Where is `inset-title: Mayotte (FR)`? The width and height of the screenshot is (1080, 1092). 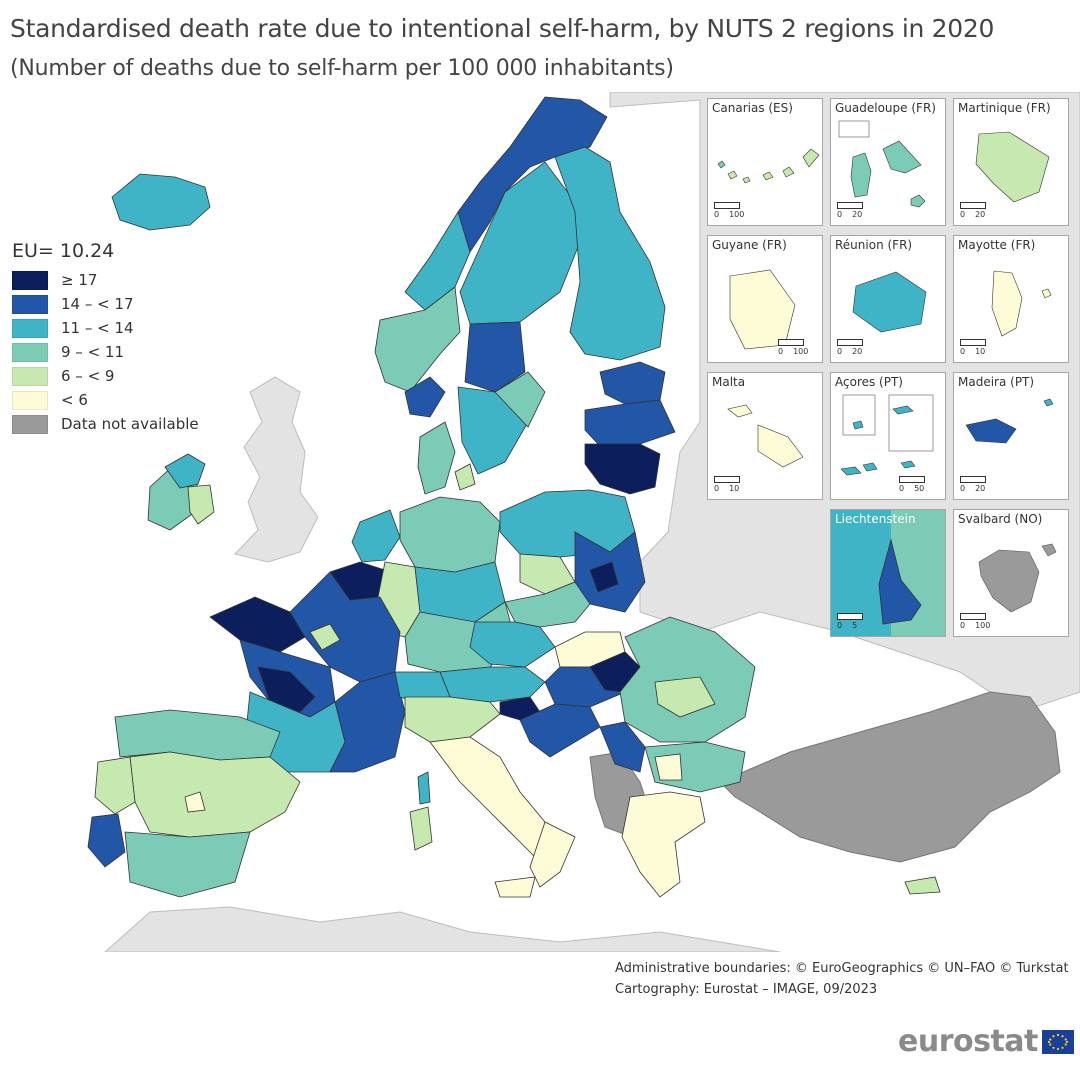
inset-title: Mayotte (FR) is located at coordinates (997, 245).